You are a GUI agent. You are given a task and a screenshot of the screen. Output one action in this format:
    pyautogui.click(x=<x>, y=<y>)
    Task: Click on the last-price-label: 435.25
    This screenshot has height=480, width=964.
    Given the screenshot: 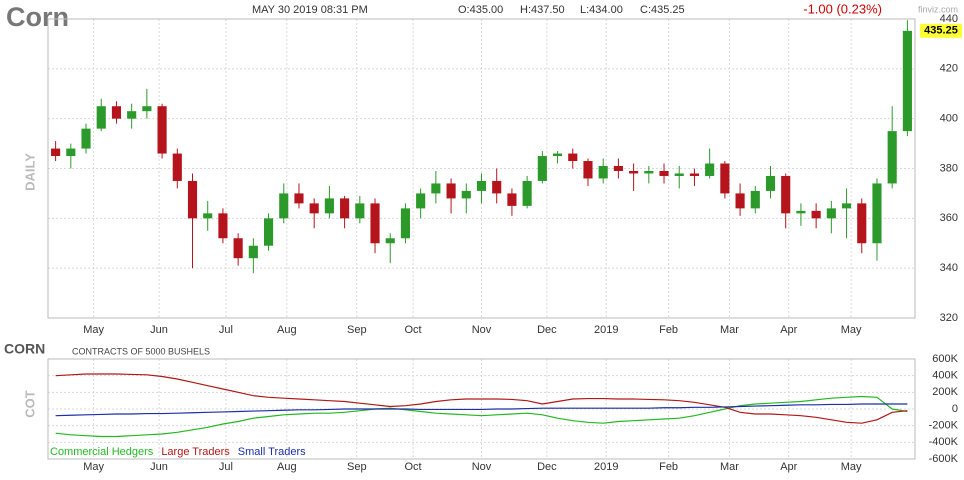 What is the action you would take?
    pyautogui.click(x=941, y=31)
    